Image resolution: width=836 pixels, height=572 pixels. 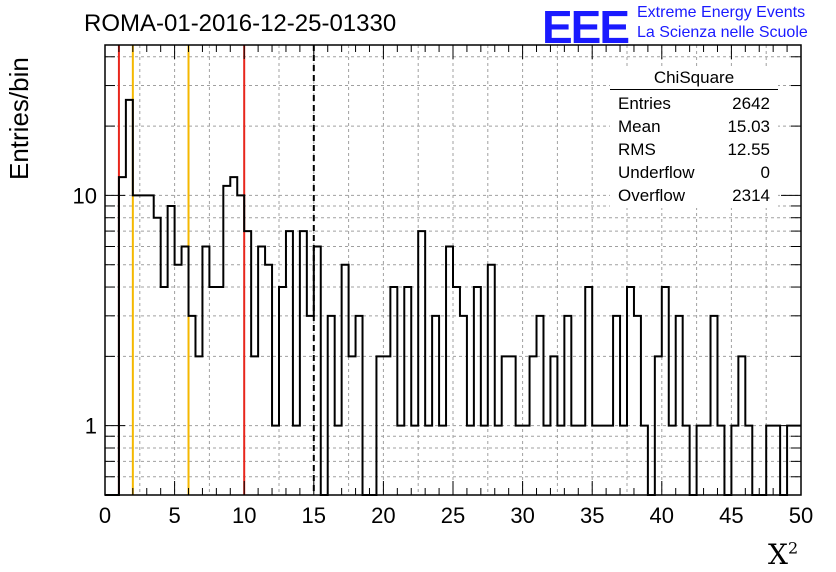 What do you see at coordinates (748, 126) in the screenshot?
I see `stats-value: 15.03` at bounding box center [748, 126].